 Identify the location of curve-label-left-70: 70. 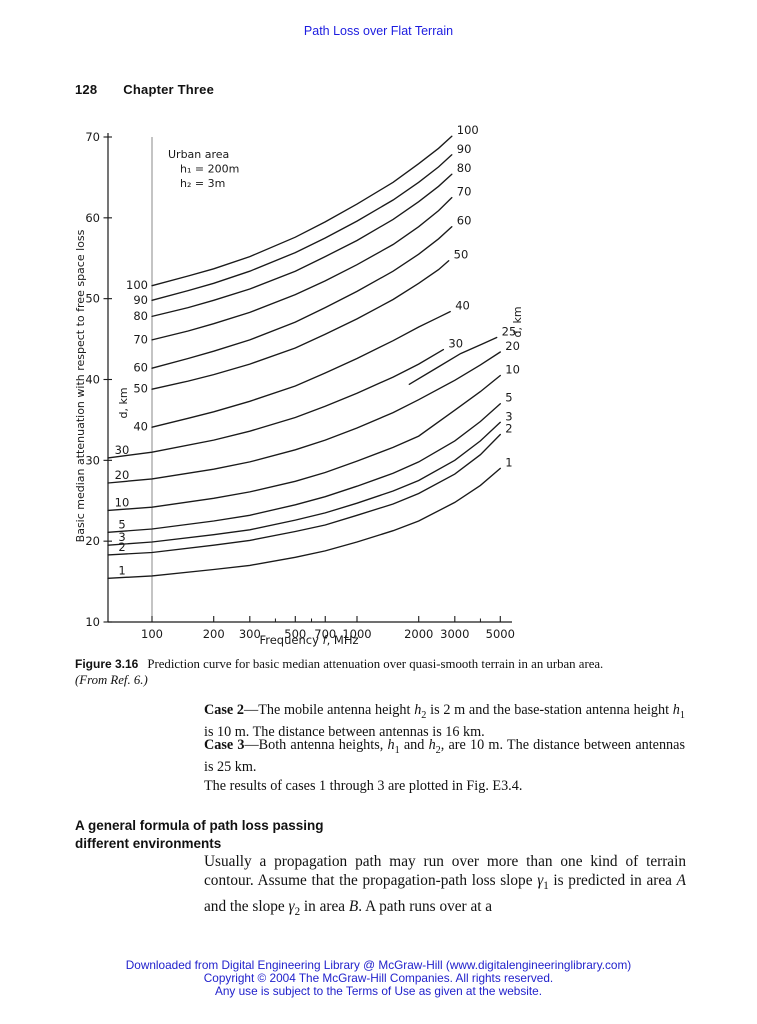
(140, 339).